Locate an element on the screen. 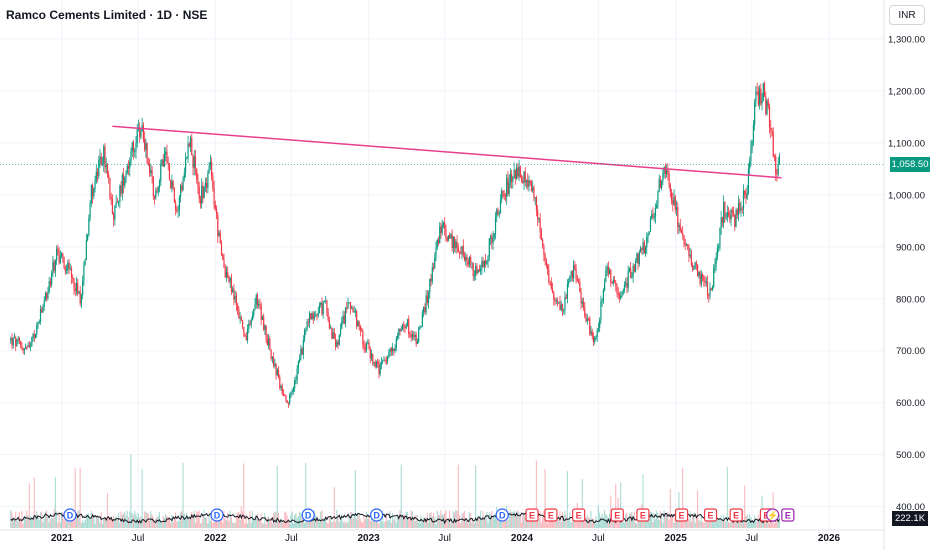 The height and width of the screenshot is (550, 932). event-markers: DDDDDEEEEEEEEE⚡E is located at coordinates (429, 515).